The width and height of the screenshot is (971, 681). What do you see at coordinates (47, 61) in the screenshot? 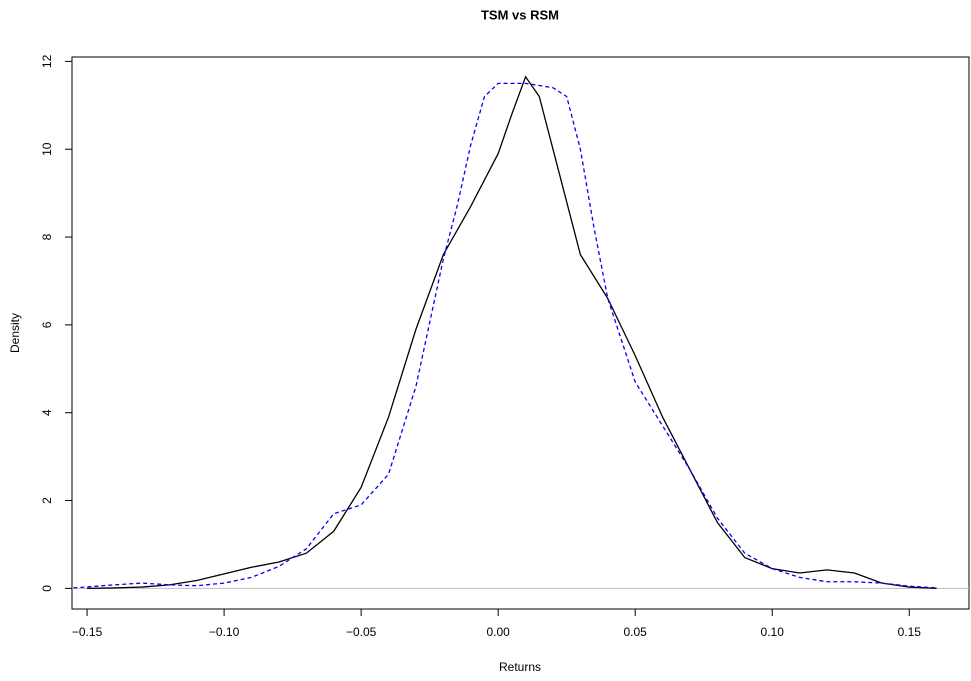
I see `y-tick-label: 12` at bounding box center [47, 61].